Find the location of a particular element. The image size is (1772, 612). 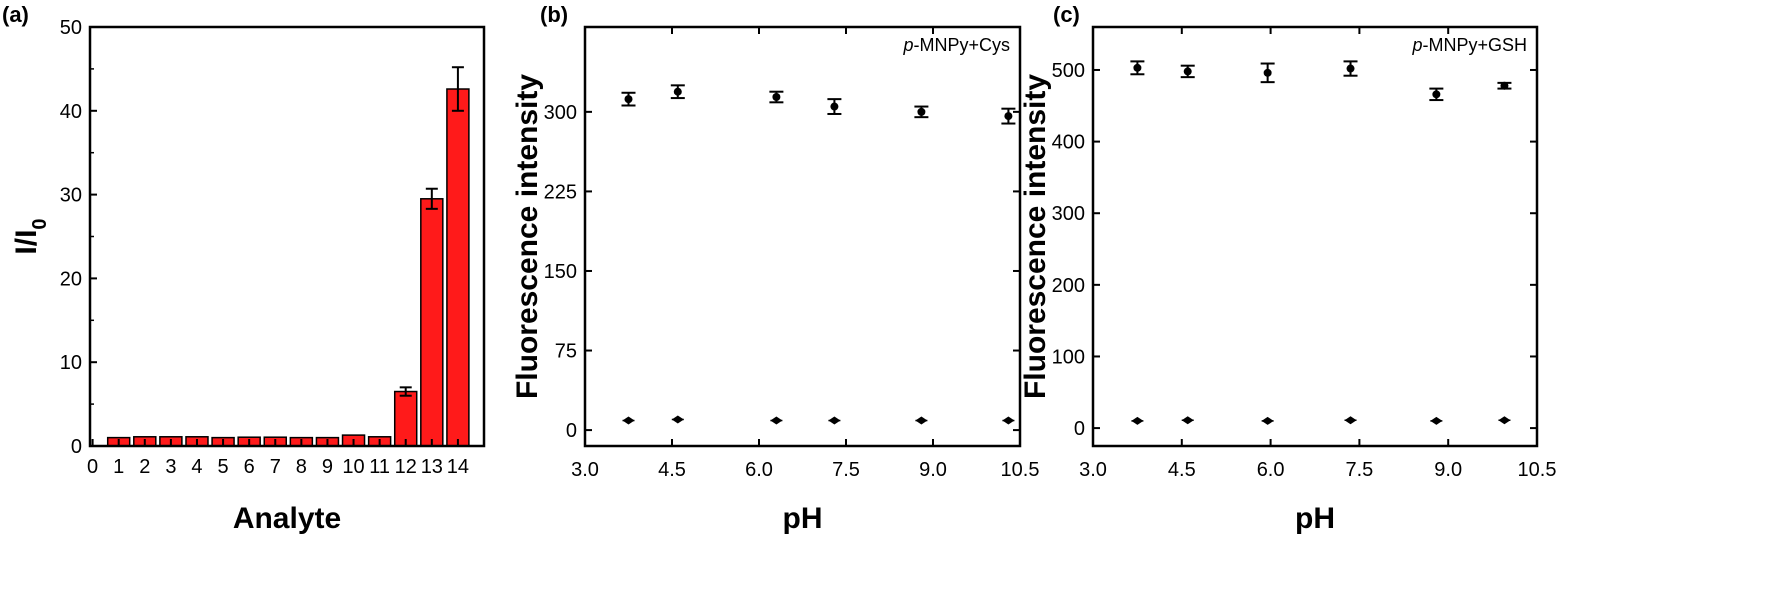

y-tick-label: 40 is located at coordinates (71, 112).